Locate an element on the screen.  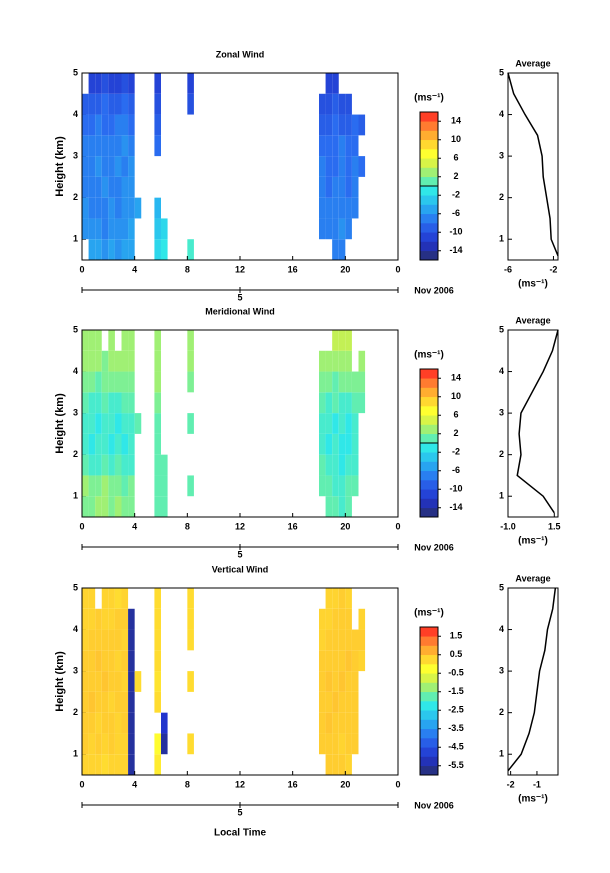
x-axis-label: (ms⁻¹) is located at coordinates (533, 541).